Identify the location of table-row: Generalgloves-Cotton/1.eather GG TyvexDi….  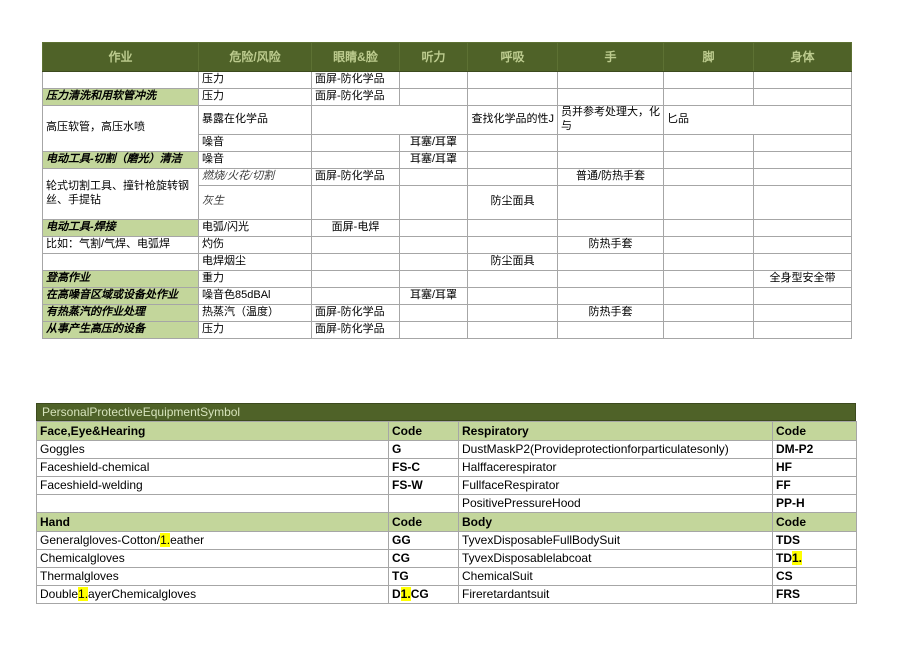
(446, 540).